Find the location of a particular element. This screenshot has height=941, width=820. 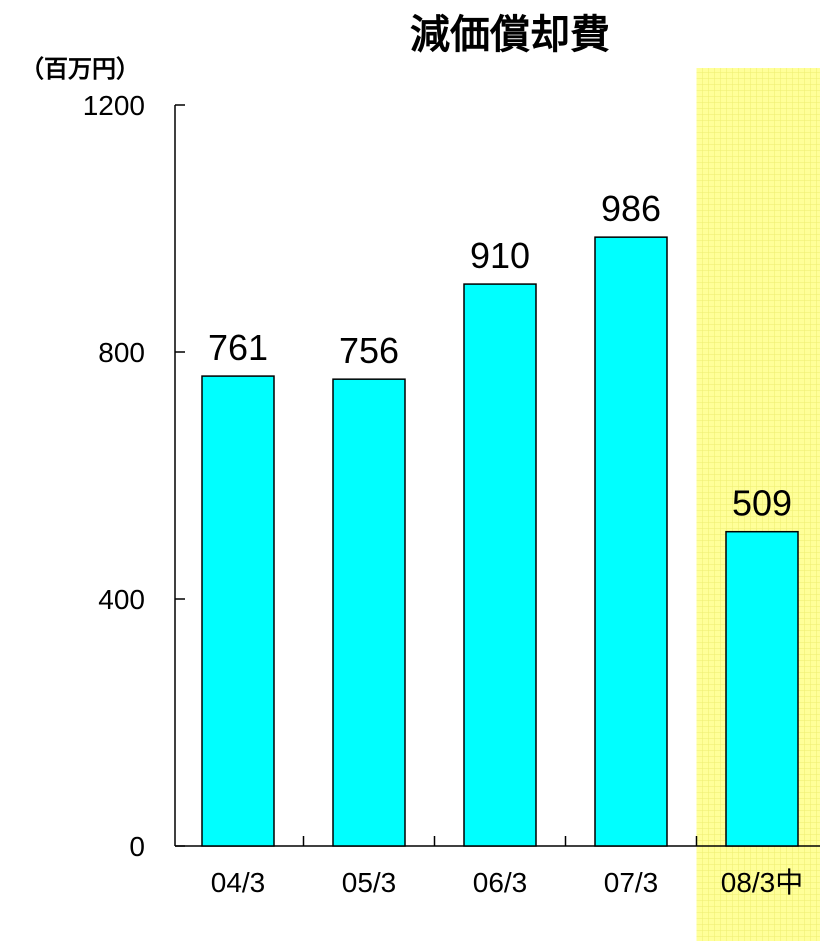

x-tick-label: 08/3中 is located at coordinates (762, 882).